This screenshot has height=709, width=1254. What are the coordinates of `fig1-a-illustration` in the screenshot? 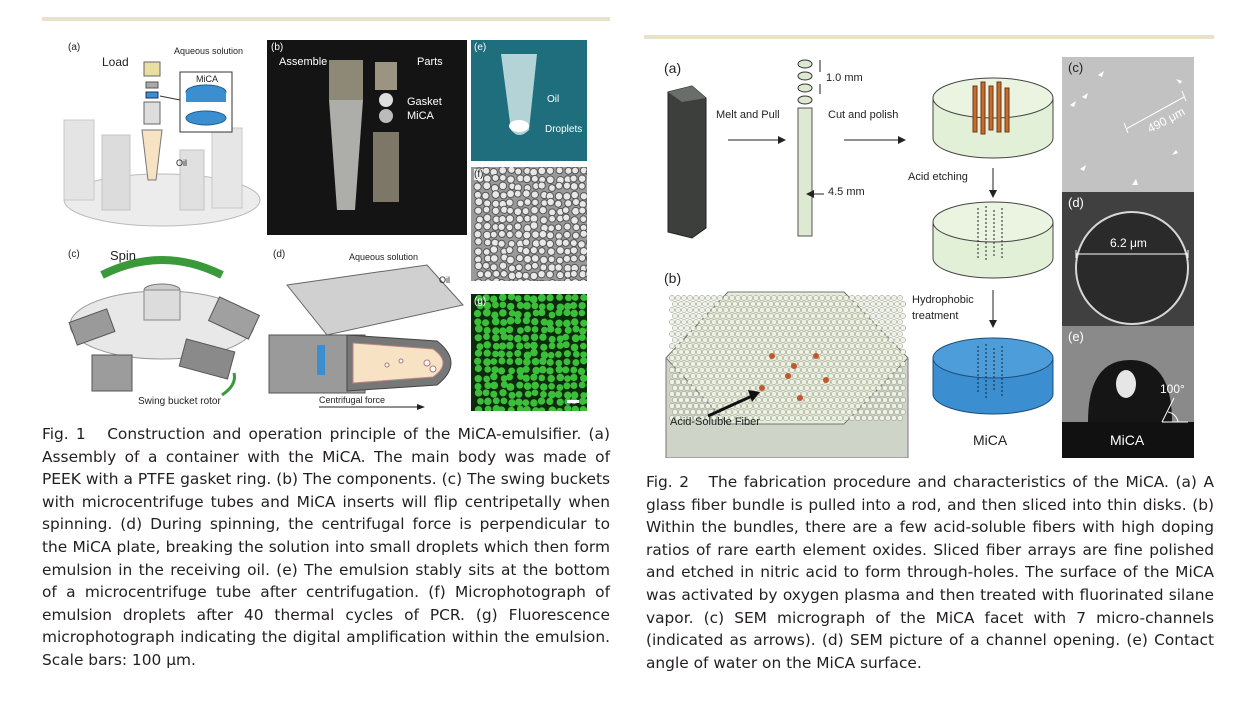 It's located at (162, 140).